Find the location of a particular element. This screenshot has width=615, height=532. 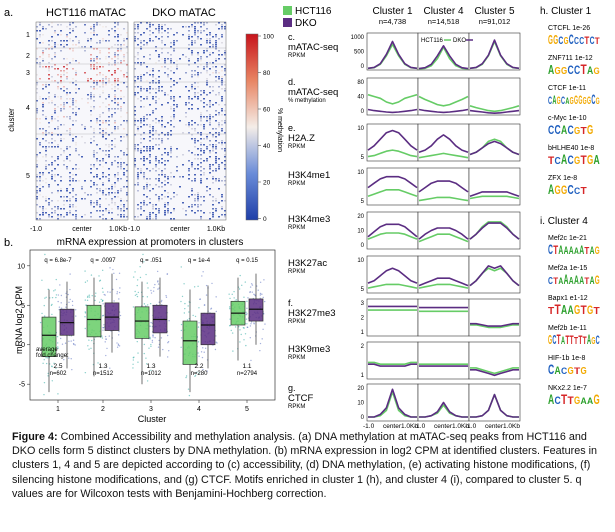

row-unit: RPKM is located at coordinates (296, 228).